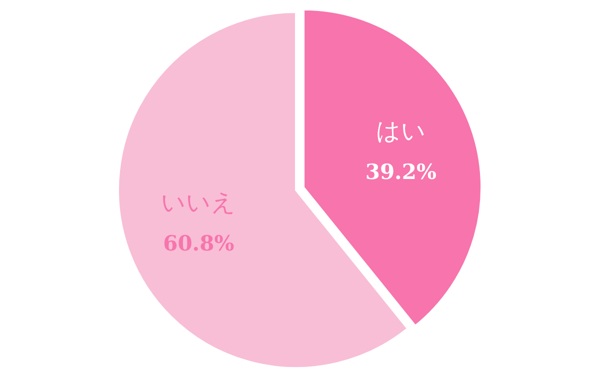 This screenshot has width=600, height=392. What do you see at coordinates (401, 130) in the screenshot?
I see `slice-label: はい` at bounding box center [401, 130].